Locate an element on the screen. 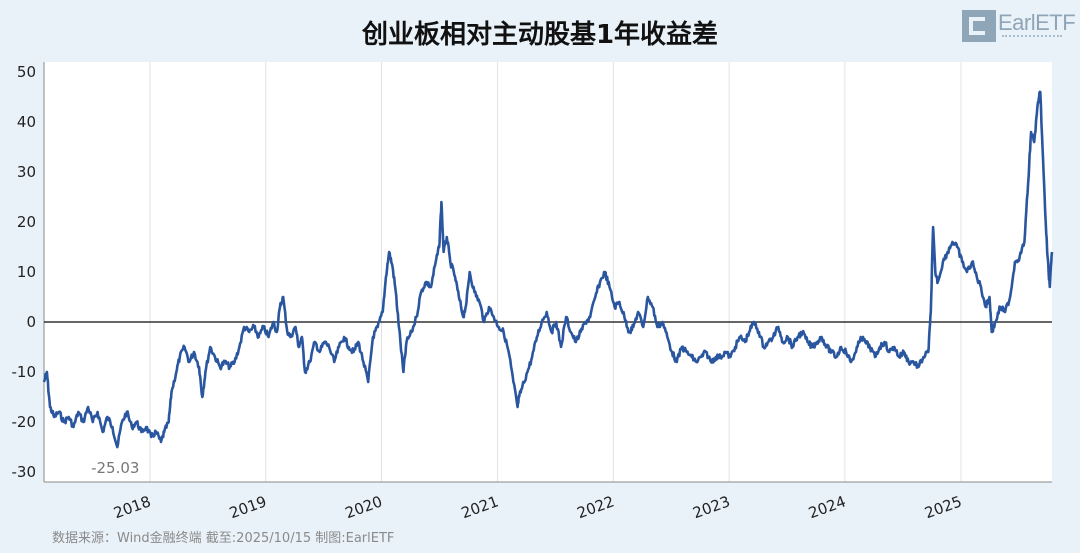 The height and width of the screenshot is (553, 1080). y-tick-label: 30 is located at coordinates (26, 172).